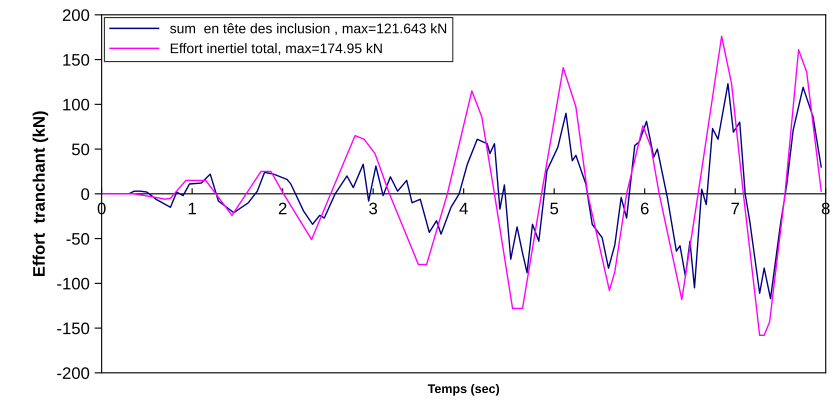  What do you see at coordinates (76, 15) in the screenshot?
I see `y-tick-label: 200` at bounding box center [76, 15].